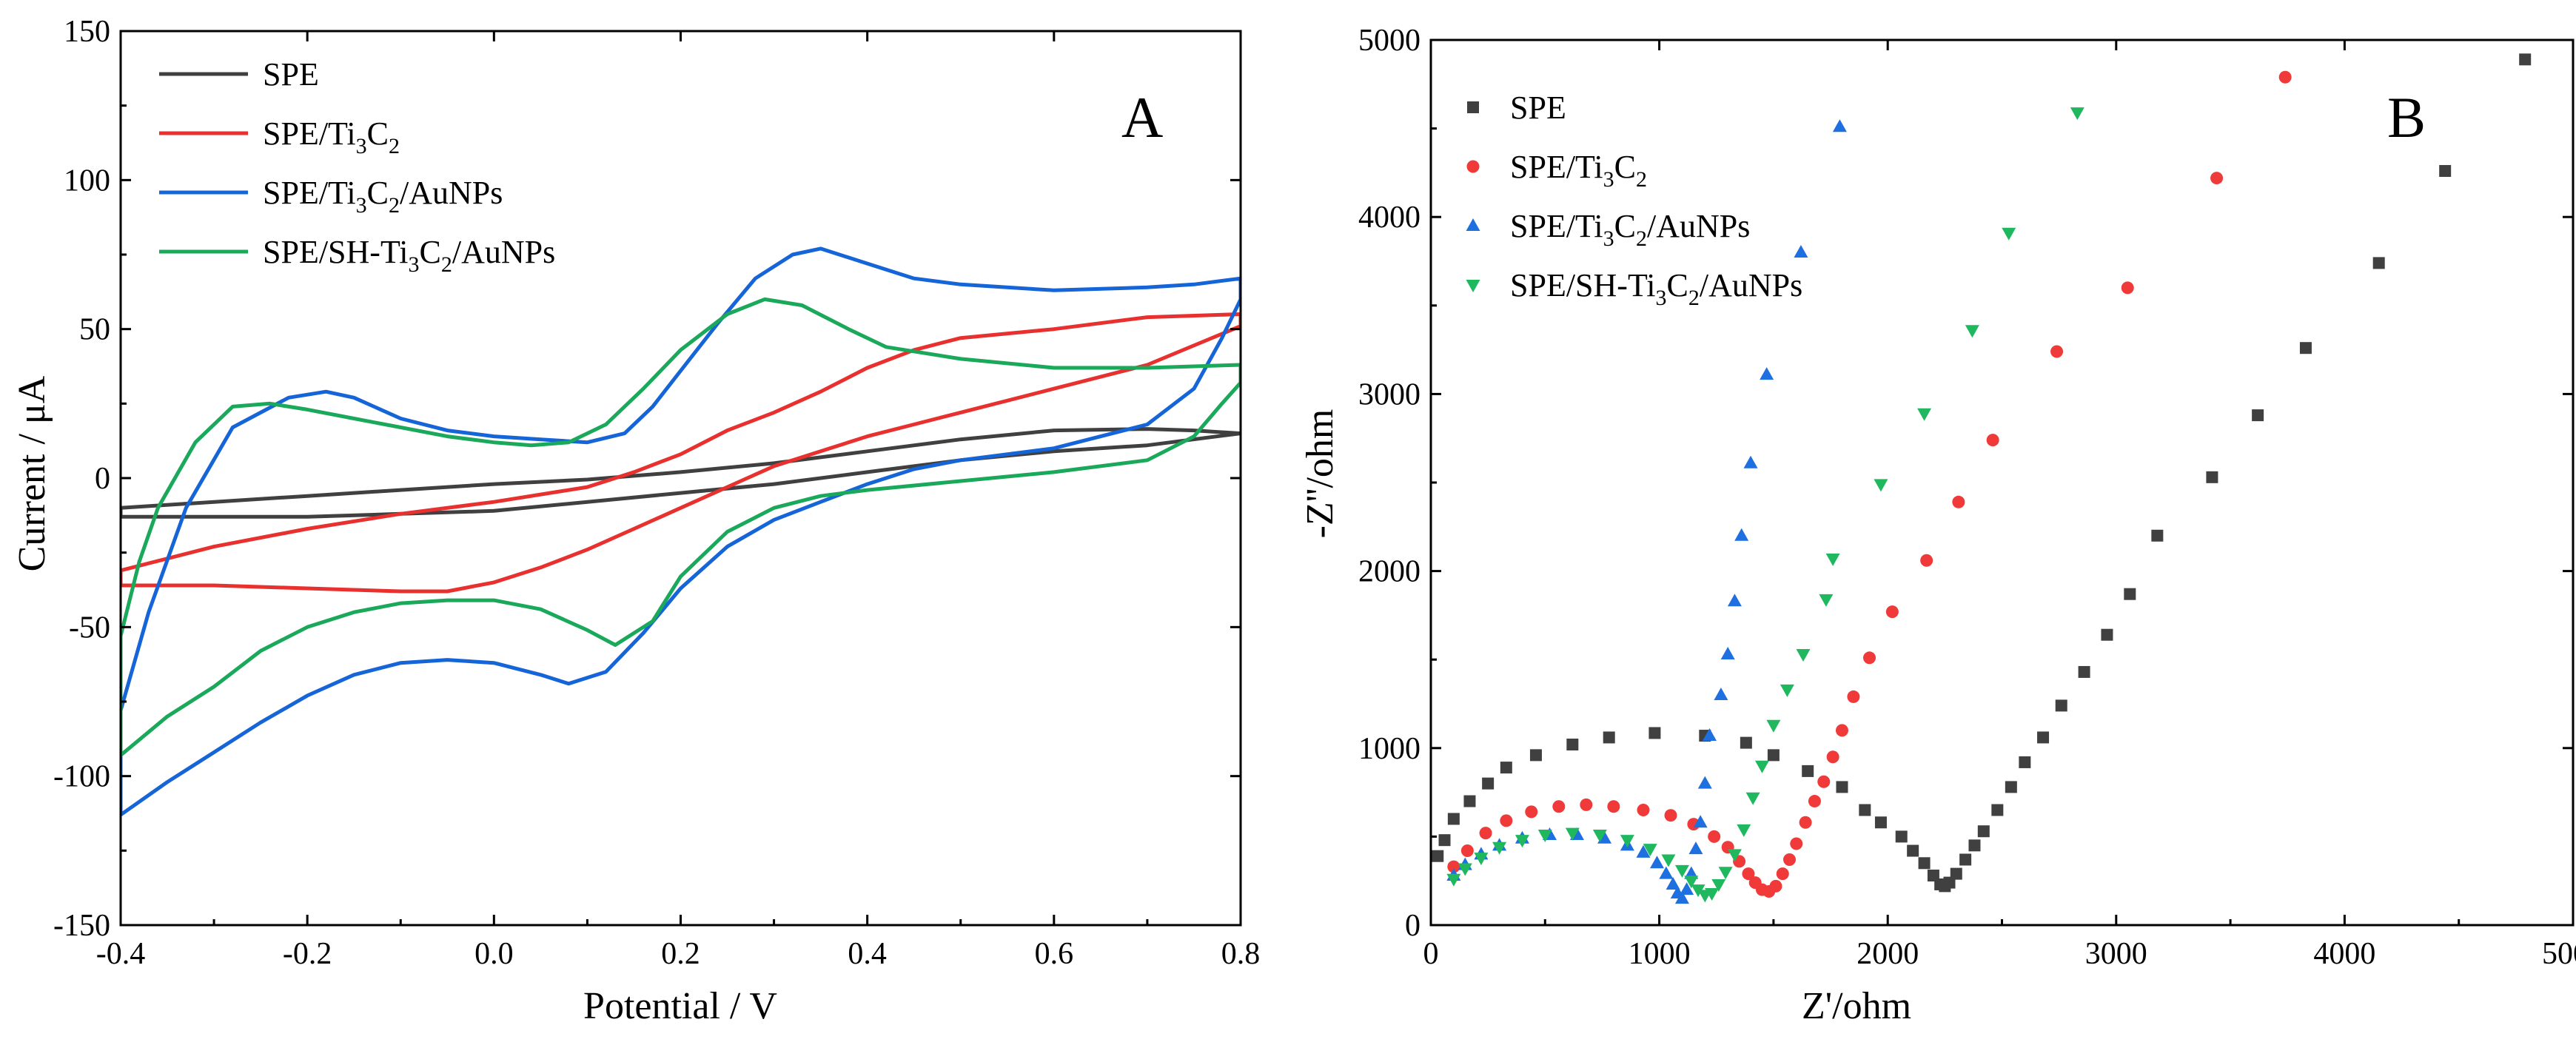  Describe the element at coordinates (121, 954) in the screenshot. I see `panel-a-x-tick-label: -0.4` at that location.